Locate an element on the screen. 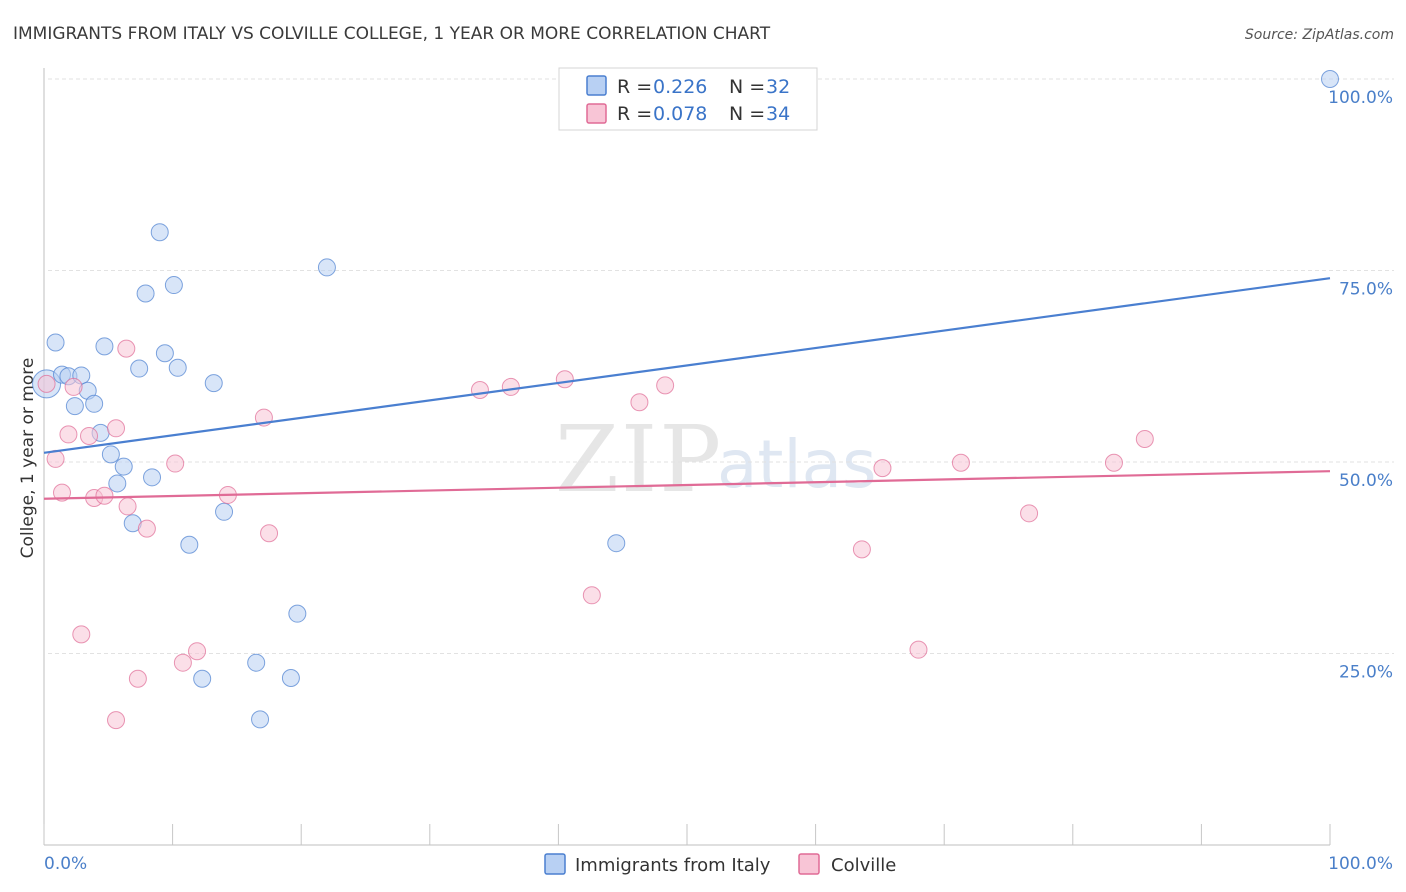 The width and height of the screenshot is (1406, 892). x-tick-label-min: 0.0% is located at coordinates (65, 864).